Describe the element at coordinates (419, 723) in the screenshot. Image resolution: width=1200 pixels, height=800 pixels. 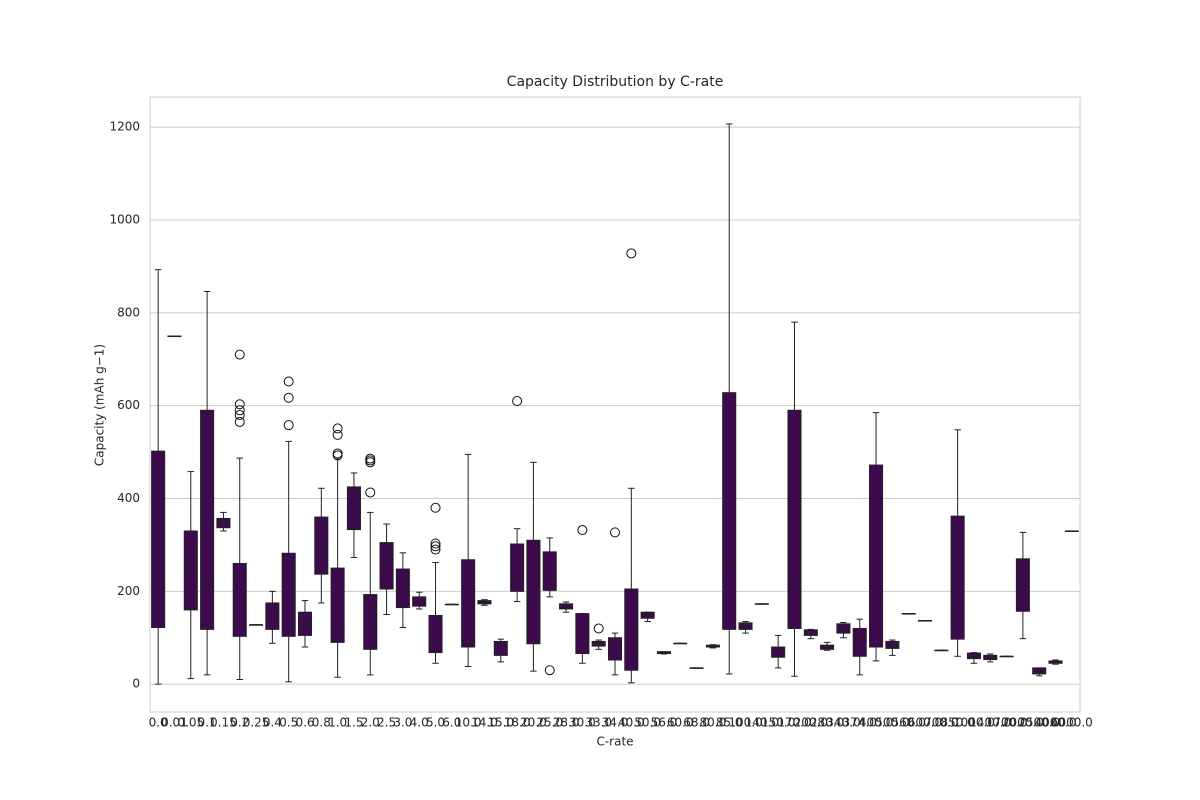
I see `x-tick-label: 4.0` at that location.